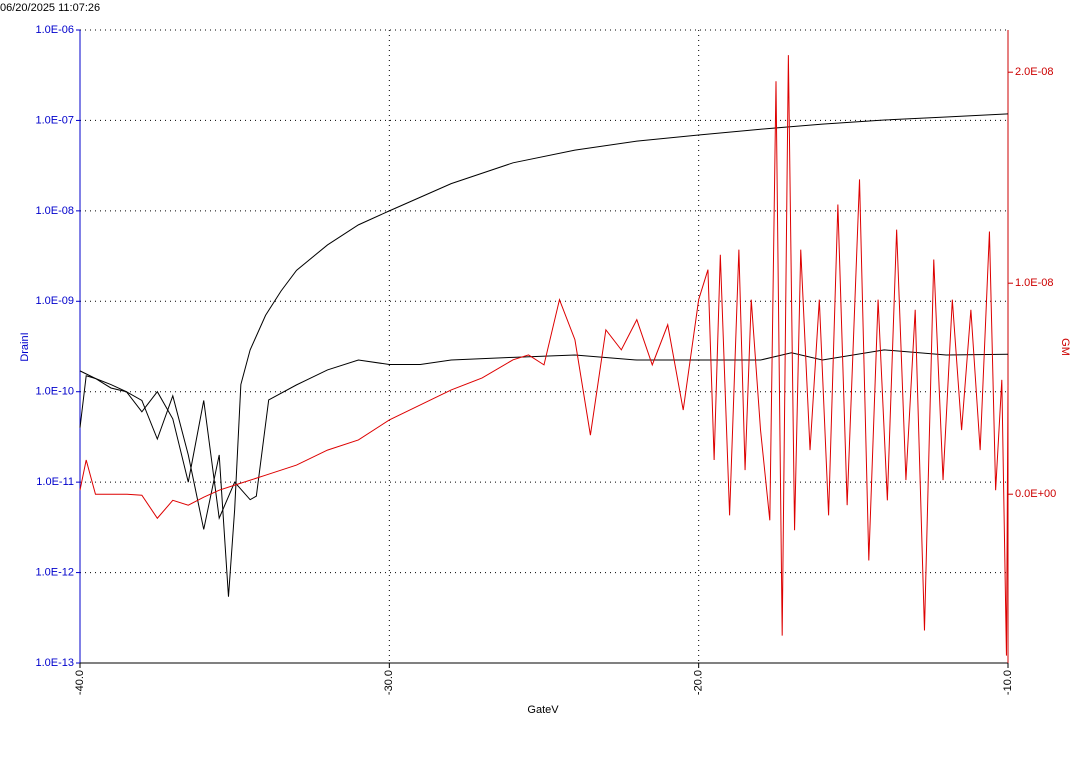 The height and width of the screenshot is (773, 1089). I want to click on x-tick-label: -20.0, so click(699, 682).